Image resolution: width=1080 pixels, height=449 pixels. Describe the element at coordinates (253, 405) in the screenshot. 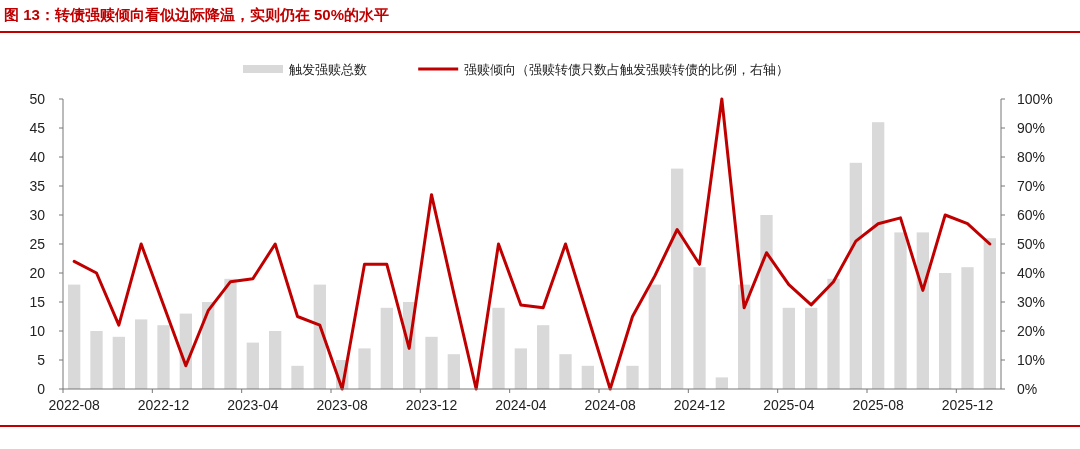

I see `x-tick-label: 2023-04` at that location.